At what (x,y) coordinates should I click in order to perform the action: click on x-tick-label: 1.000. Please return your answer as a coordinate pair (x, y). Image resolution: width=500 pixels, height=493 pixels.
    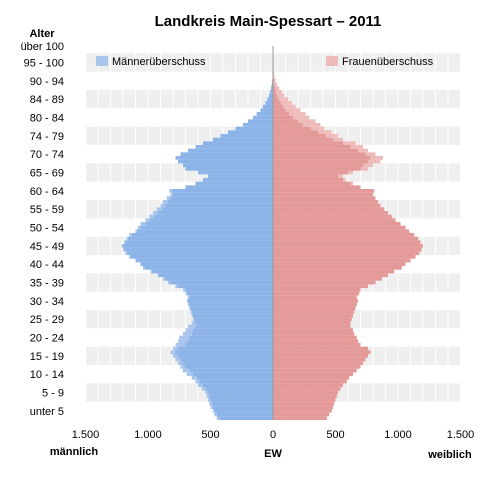
    Looking at the image, I should click on (148, 435).